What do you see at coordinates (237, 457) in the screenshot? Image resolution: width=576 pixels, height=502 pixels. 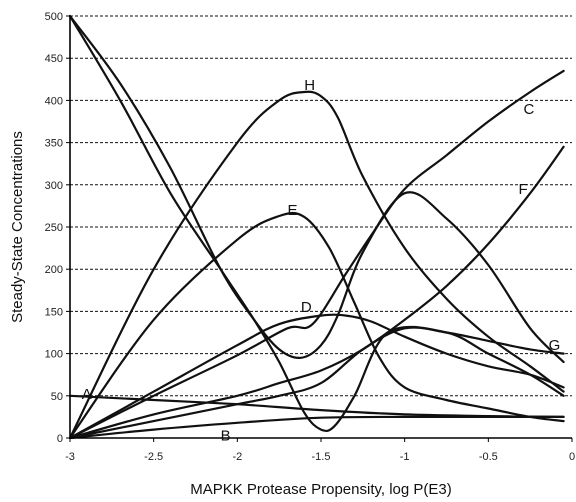 I see `x-tick-label: -2` at bounding box center [237, 457].